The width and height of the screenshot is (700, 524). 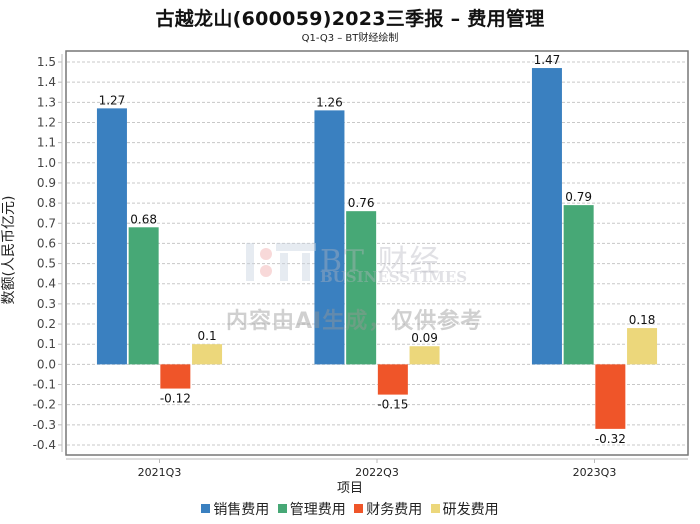 What do you see at coordinates (547, 60) in the screenshot?
I see `data-label: 1.47` at bounding box center [547, 60].